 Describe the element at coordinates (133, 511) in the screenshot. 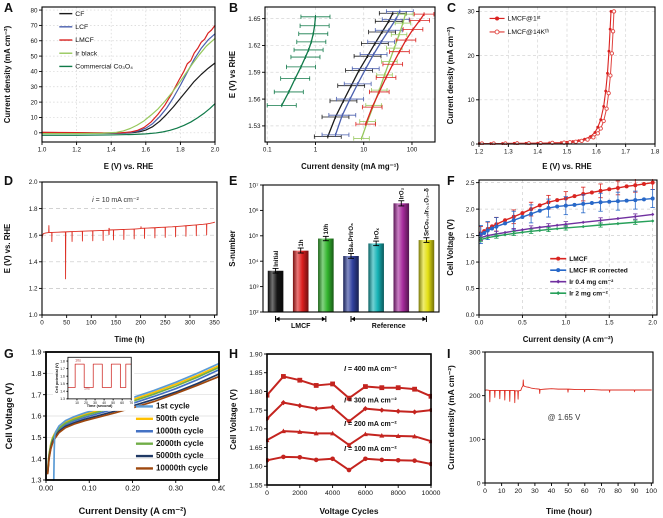

I see `svg-text: Current Density (A cm⁻²)` at that location.